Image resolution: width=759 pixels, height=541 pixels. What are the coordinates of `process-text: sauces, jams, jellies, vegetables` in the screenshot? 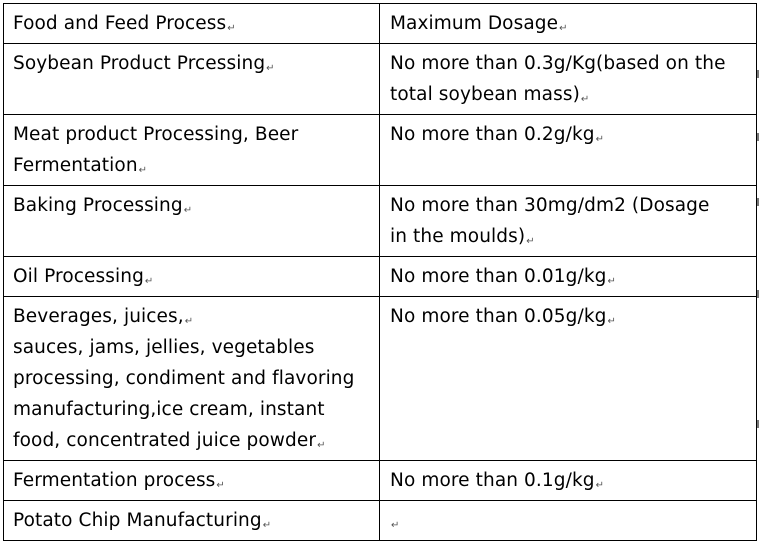 It's located at (164, 347).